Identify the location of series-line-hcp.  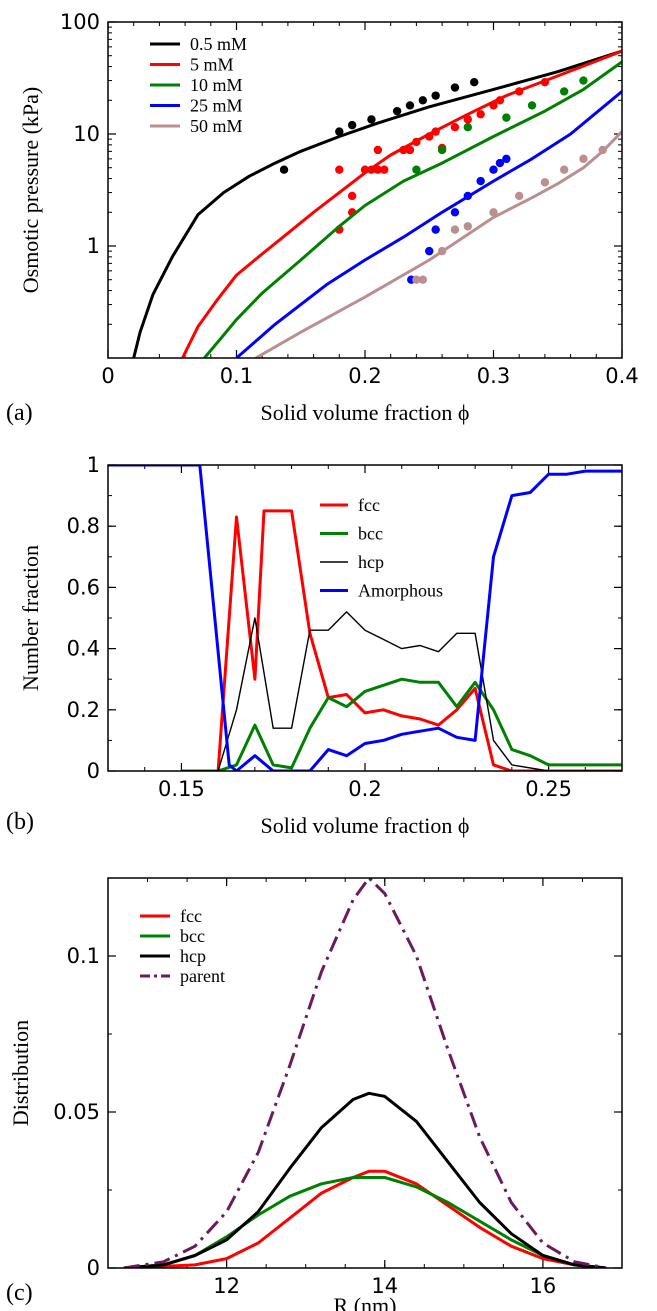
(365, 1179).